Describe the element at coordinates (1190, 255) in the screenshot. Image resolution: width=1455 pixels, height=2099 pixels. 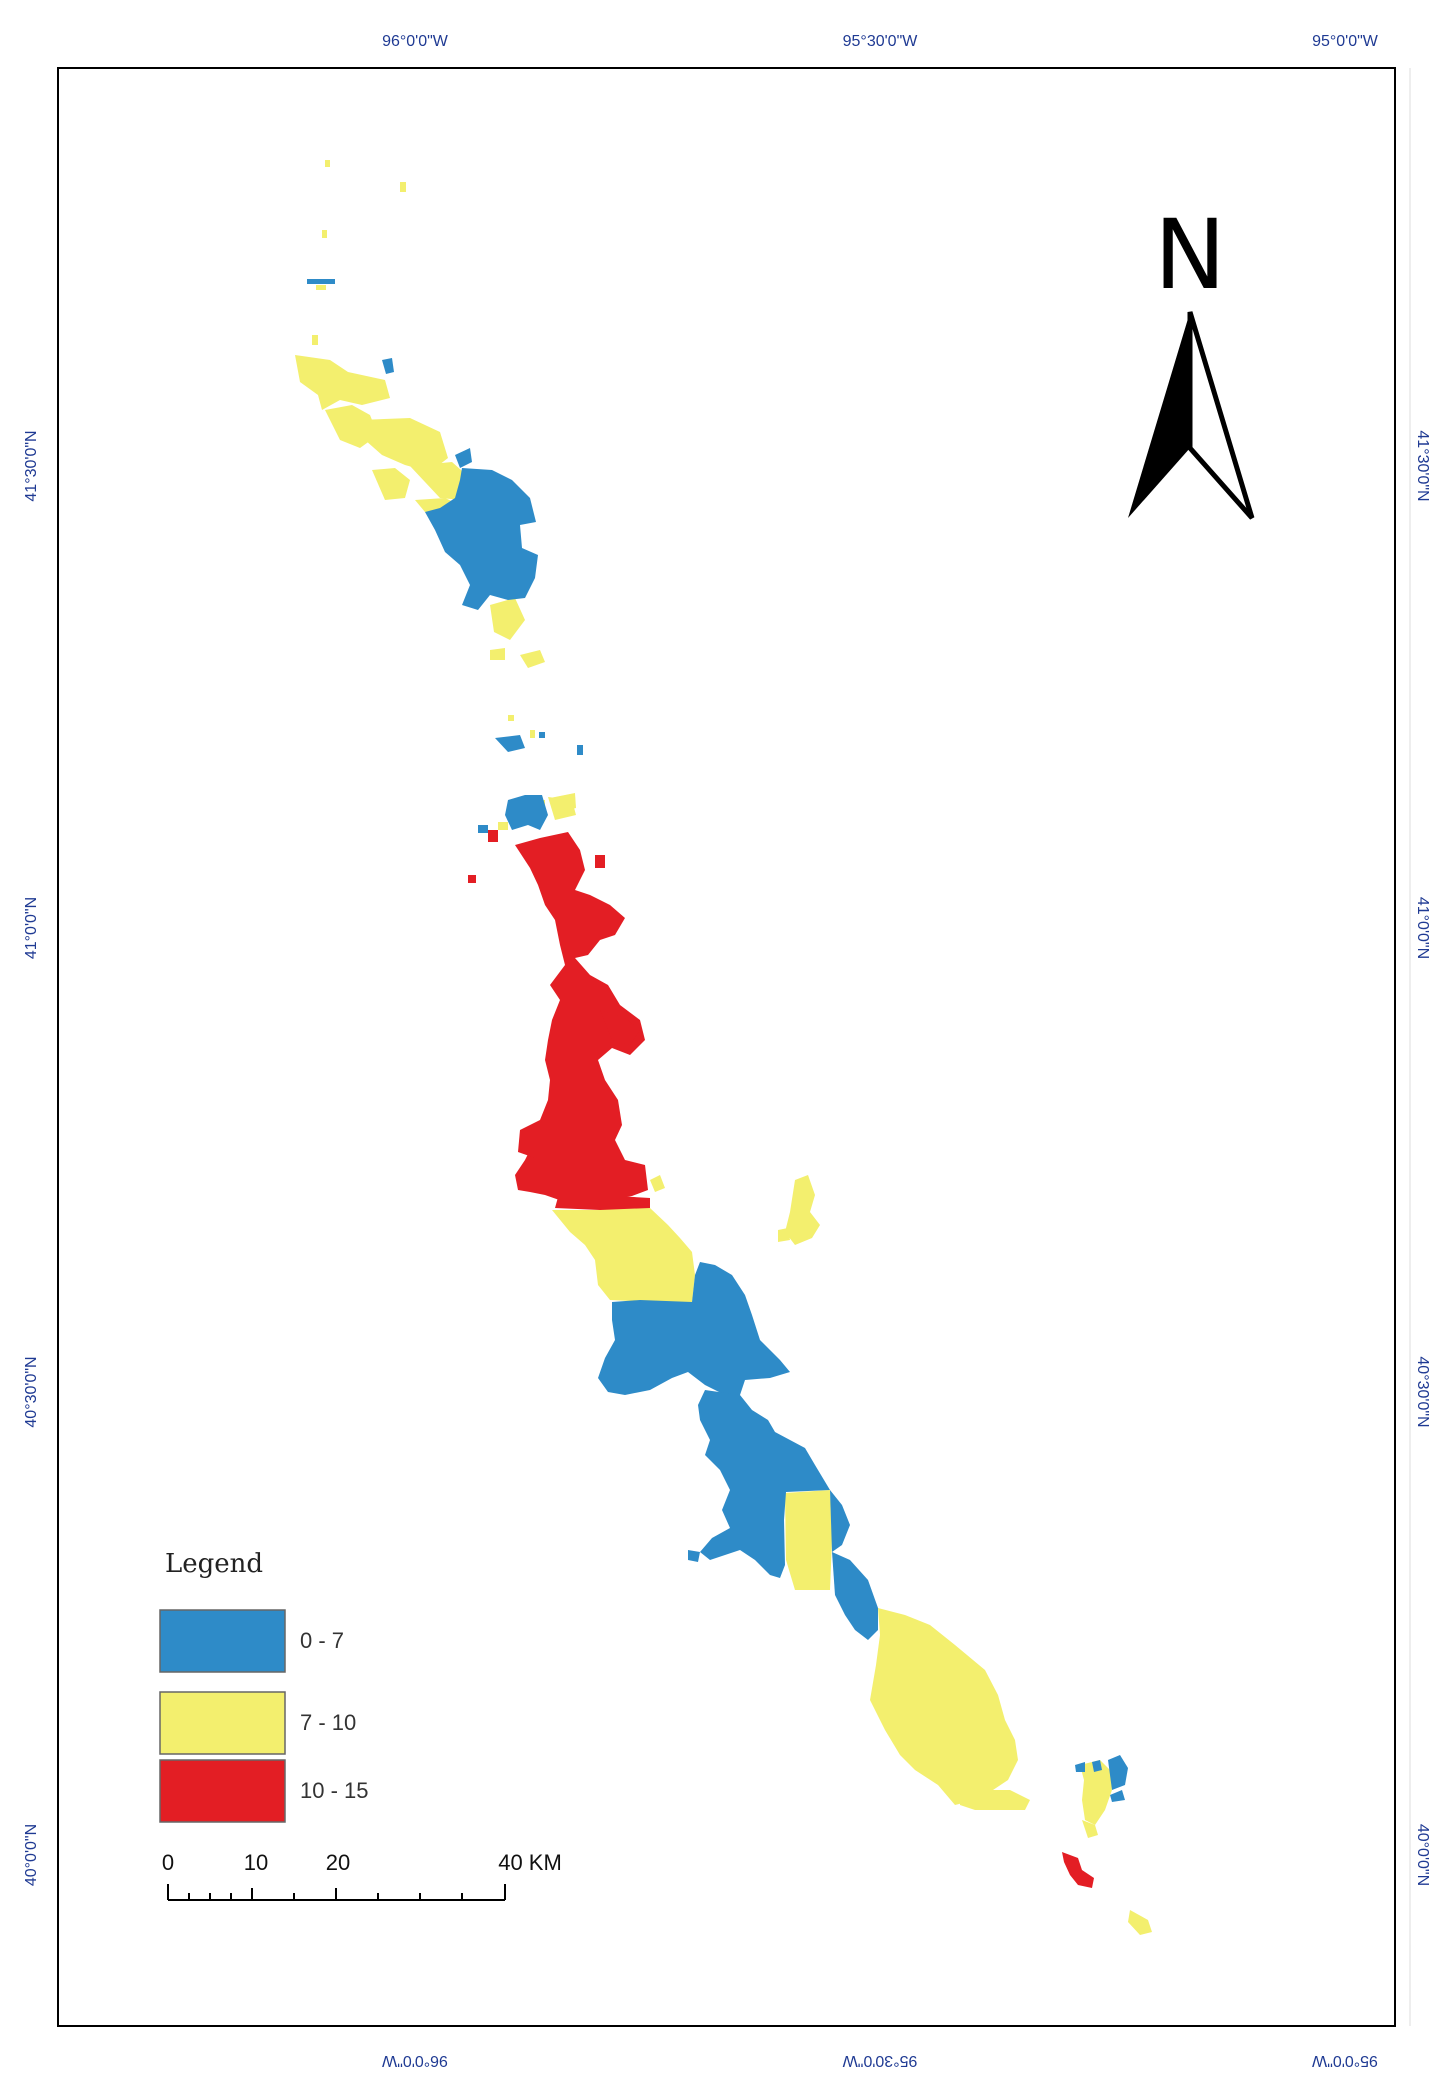
I see `north-letter: N` at that location.